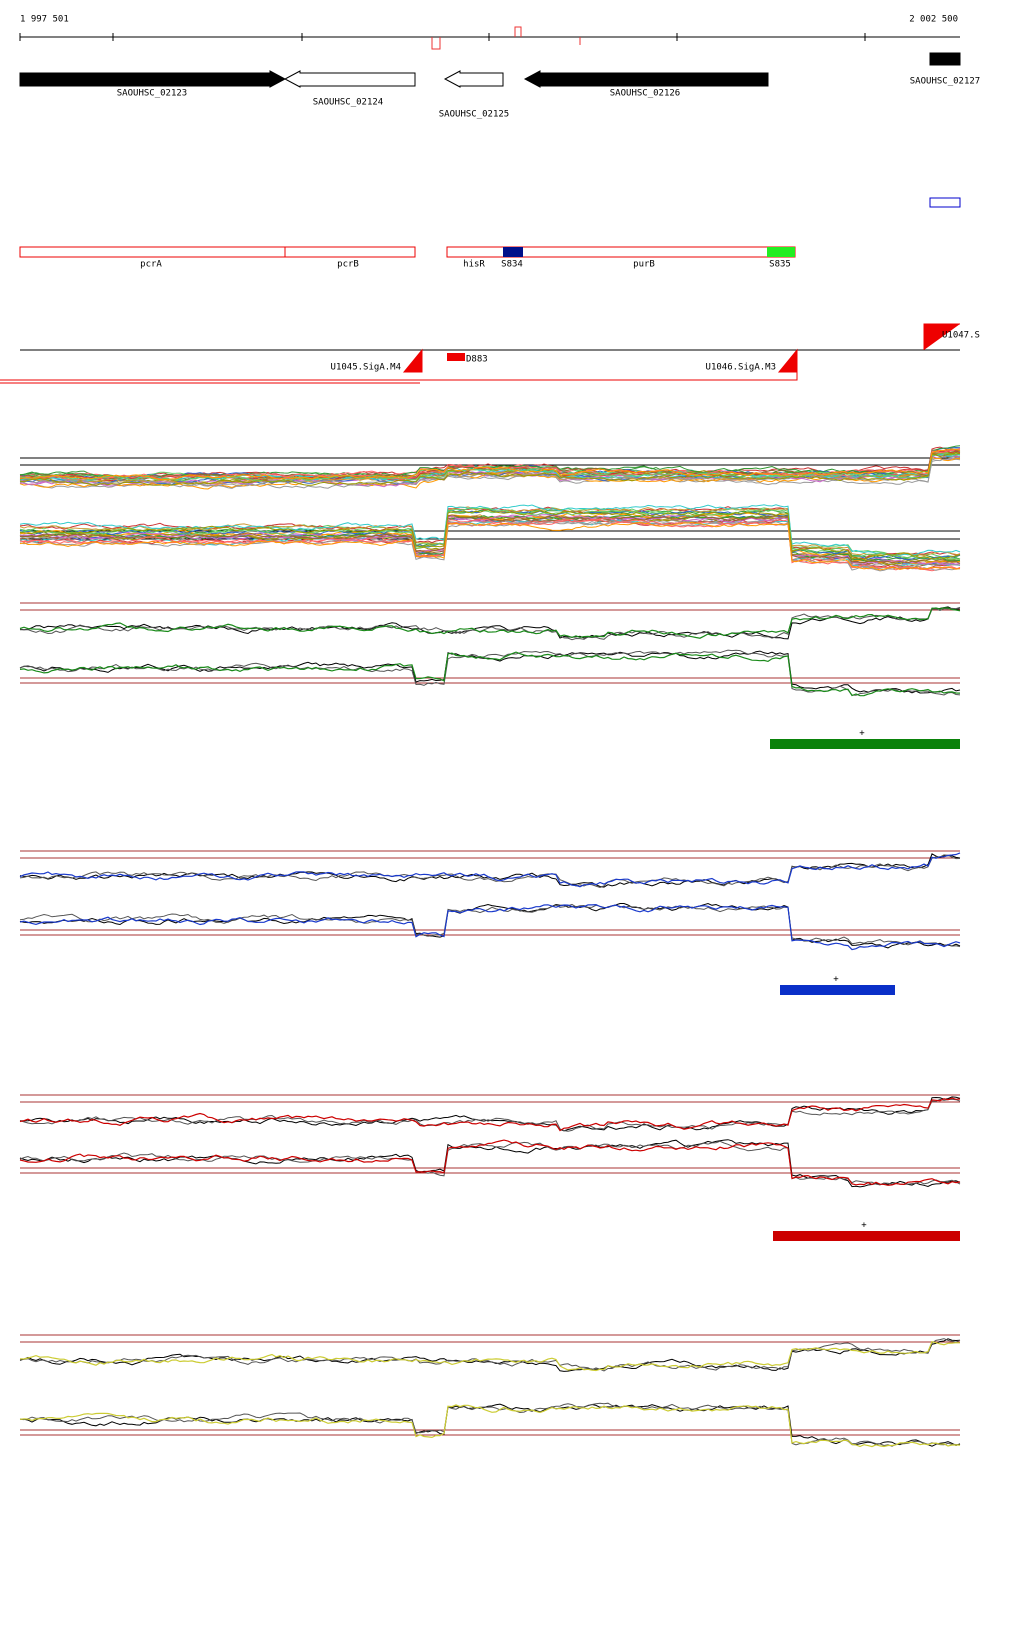 The width and height of the screenshot is (1024, 1640). What do you see at coordinates (348, 103) in the screenshot?
I see `gene-label: SAOUHSC_02124` at bounding box center [348, 103].